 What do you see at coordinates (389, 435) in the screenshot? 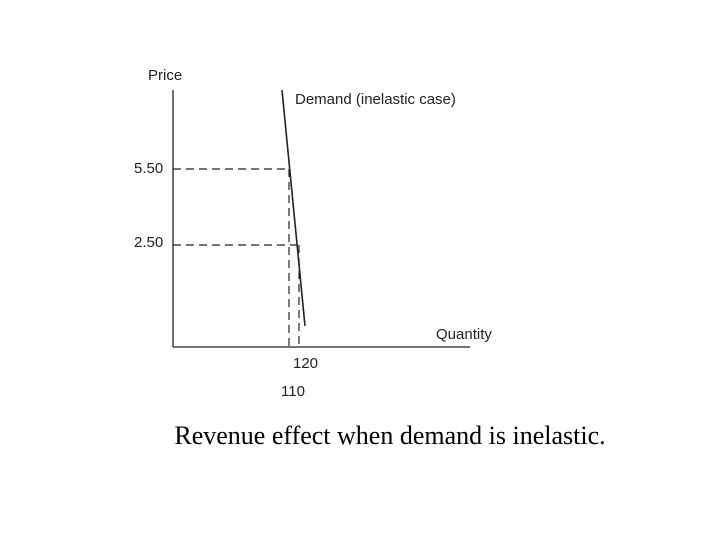
I see `caption: Revenue effect when demand is inelastic.` at bounding box center [389, 435].